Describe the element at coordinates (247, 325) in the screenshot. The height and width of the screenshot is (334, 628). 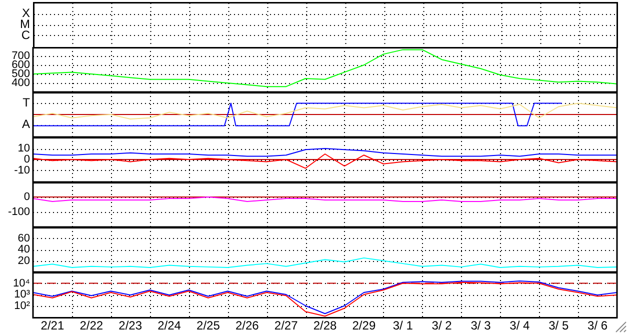
I see `x-tick-label: 2/26` at that location.